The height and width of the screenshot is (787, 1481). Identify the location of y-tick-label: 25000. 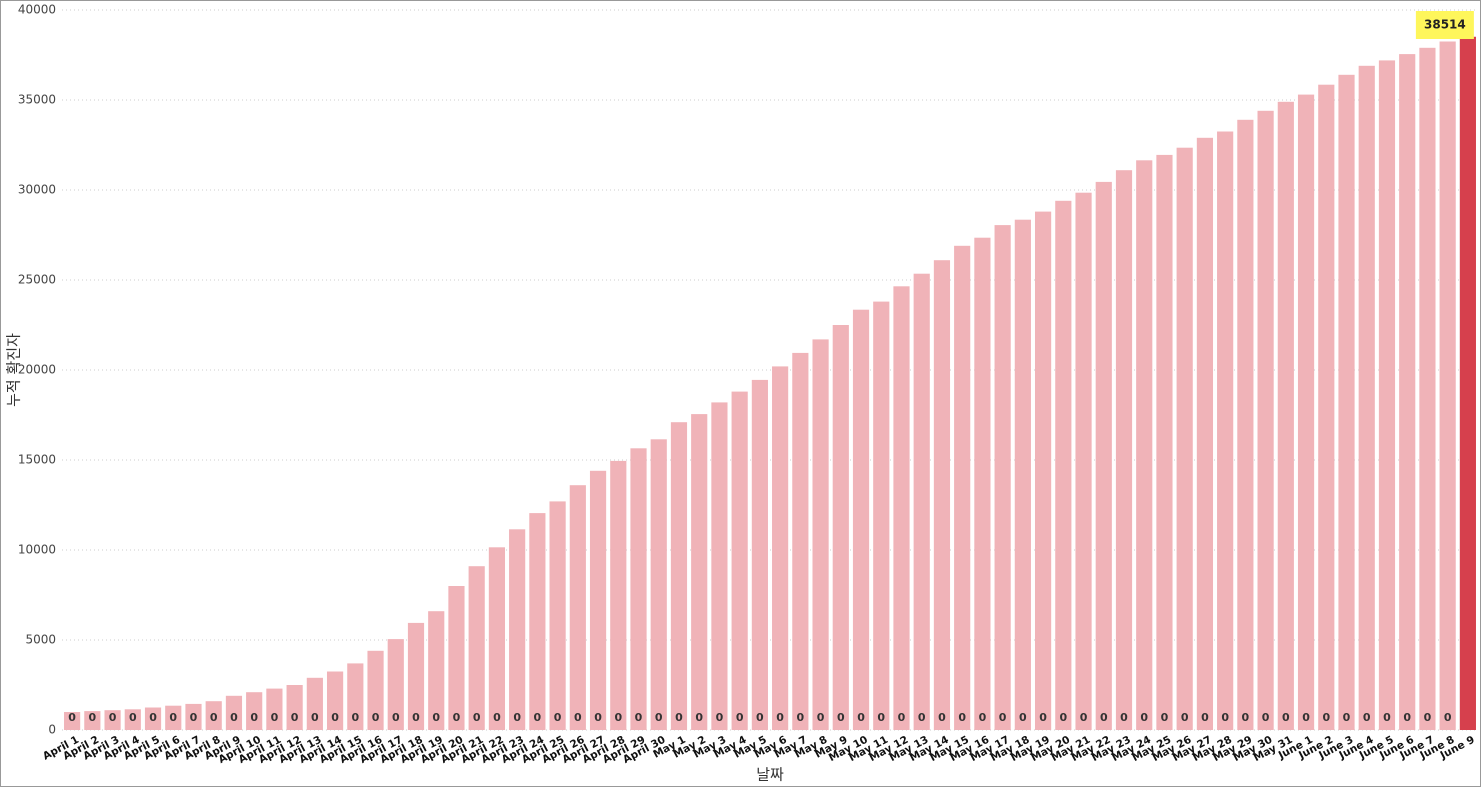
(37, 280).